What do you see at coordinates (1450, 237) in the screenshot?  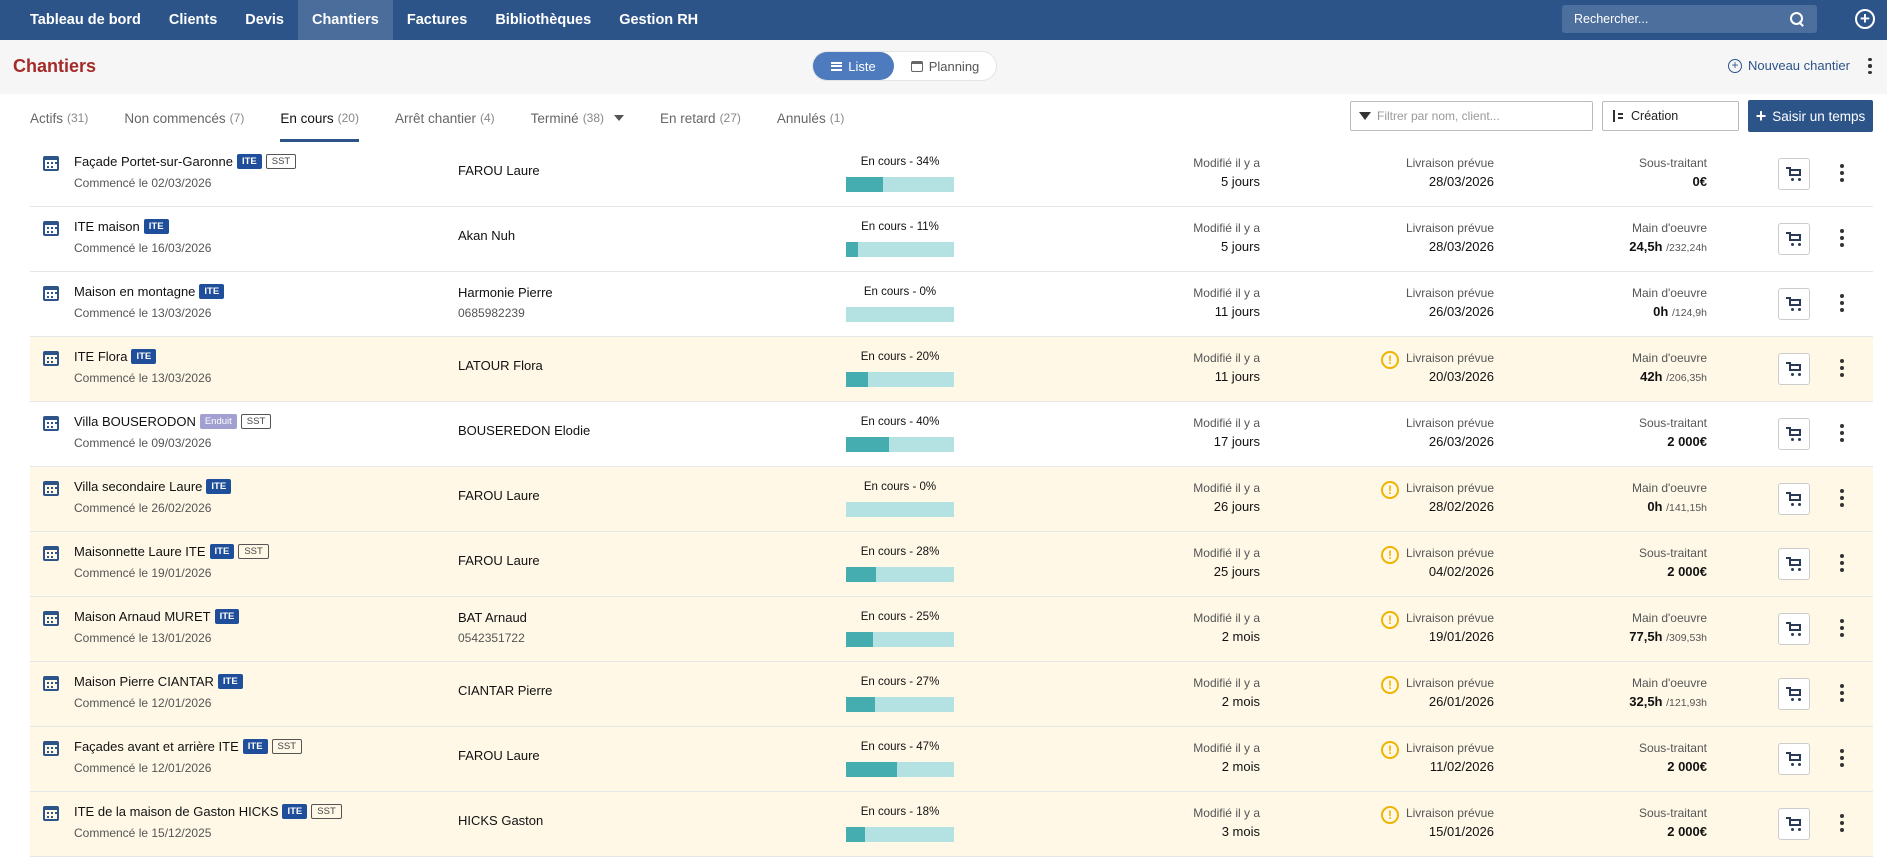 I see `delivery-info: Livraison prévue 28/03/2026` at bounding box center [1450, 237].